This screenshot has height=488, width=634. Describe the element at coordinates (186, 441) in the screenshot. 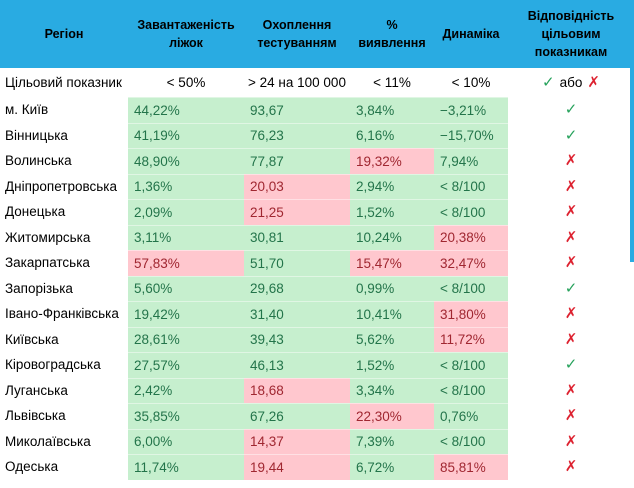

I see `value-cell-bed-occupancy: 6,00%` at that location.